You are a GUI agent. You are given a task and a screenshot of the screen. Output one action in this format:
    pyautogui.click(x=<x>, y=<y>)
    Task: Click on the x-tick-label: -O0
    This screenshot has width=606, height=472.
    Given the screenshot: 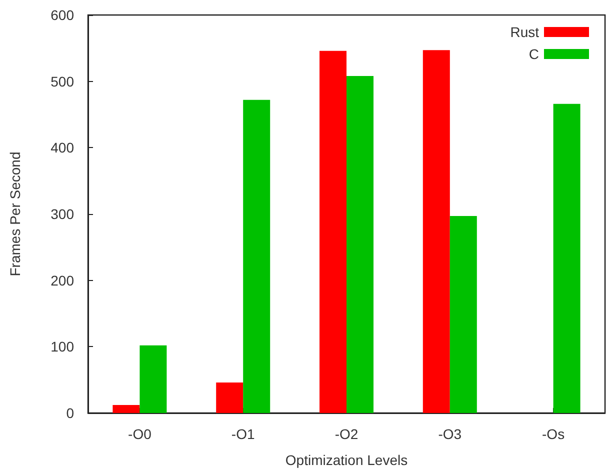 What is the action you would take?
    pyautogui.click(x=140, y=434)
    